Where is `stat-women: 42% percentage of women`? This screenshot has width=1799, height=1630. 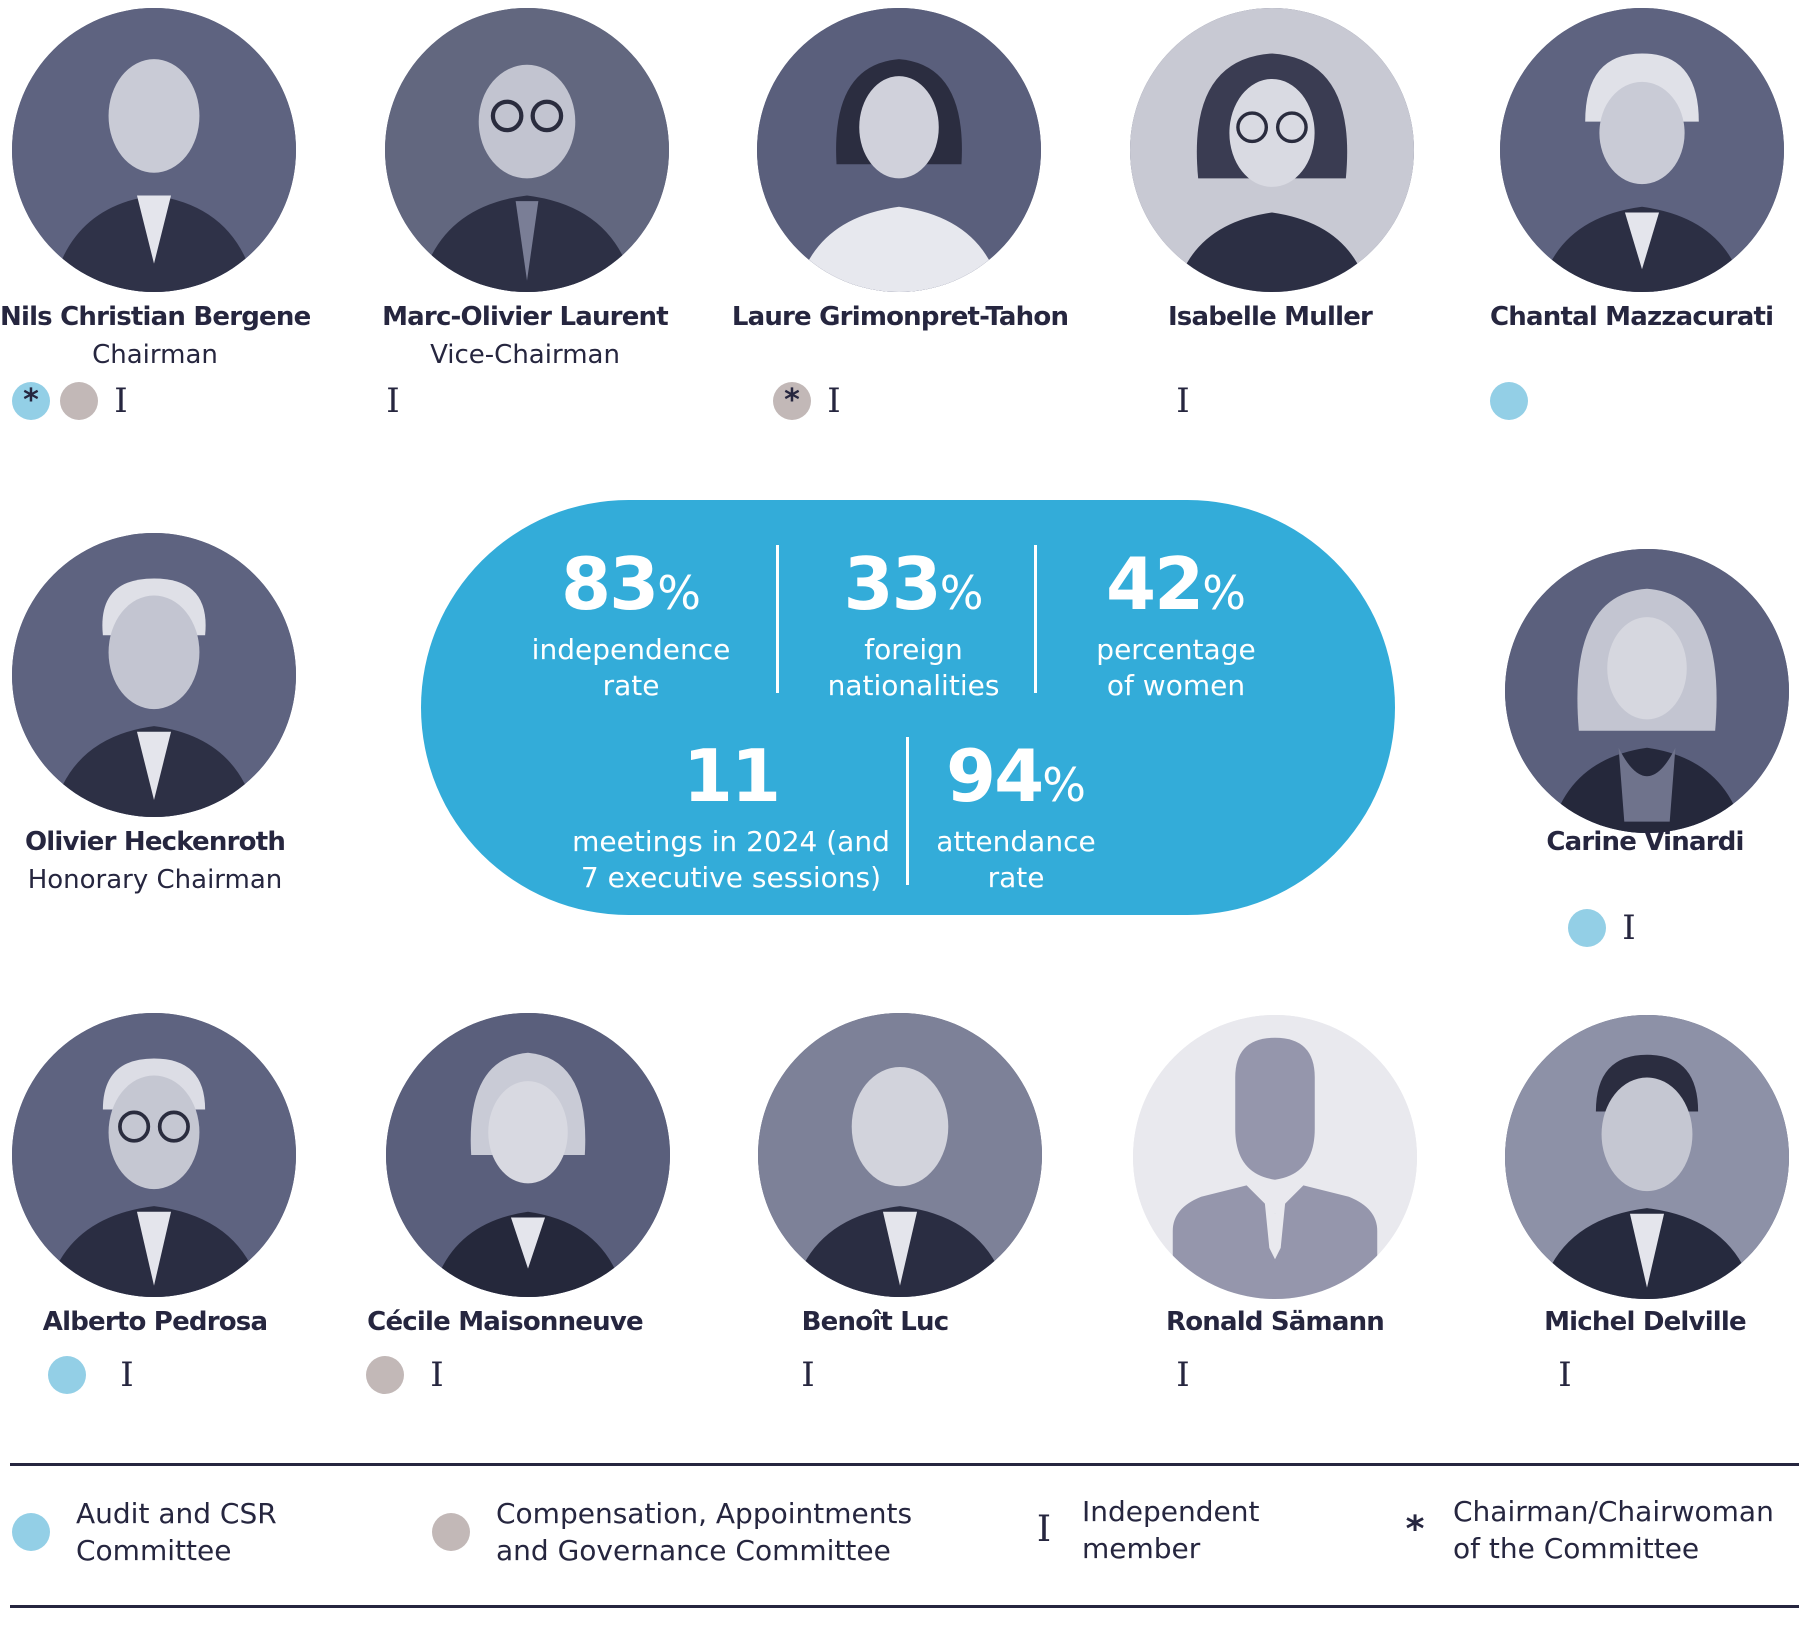
stat-women: 42% percentage of women is located at coordinates (1176, 626).